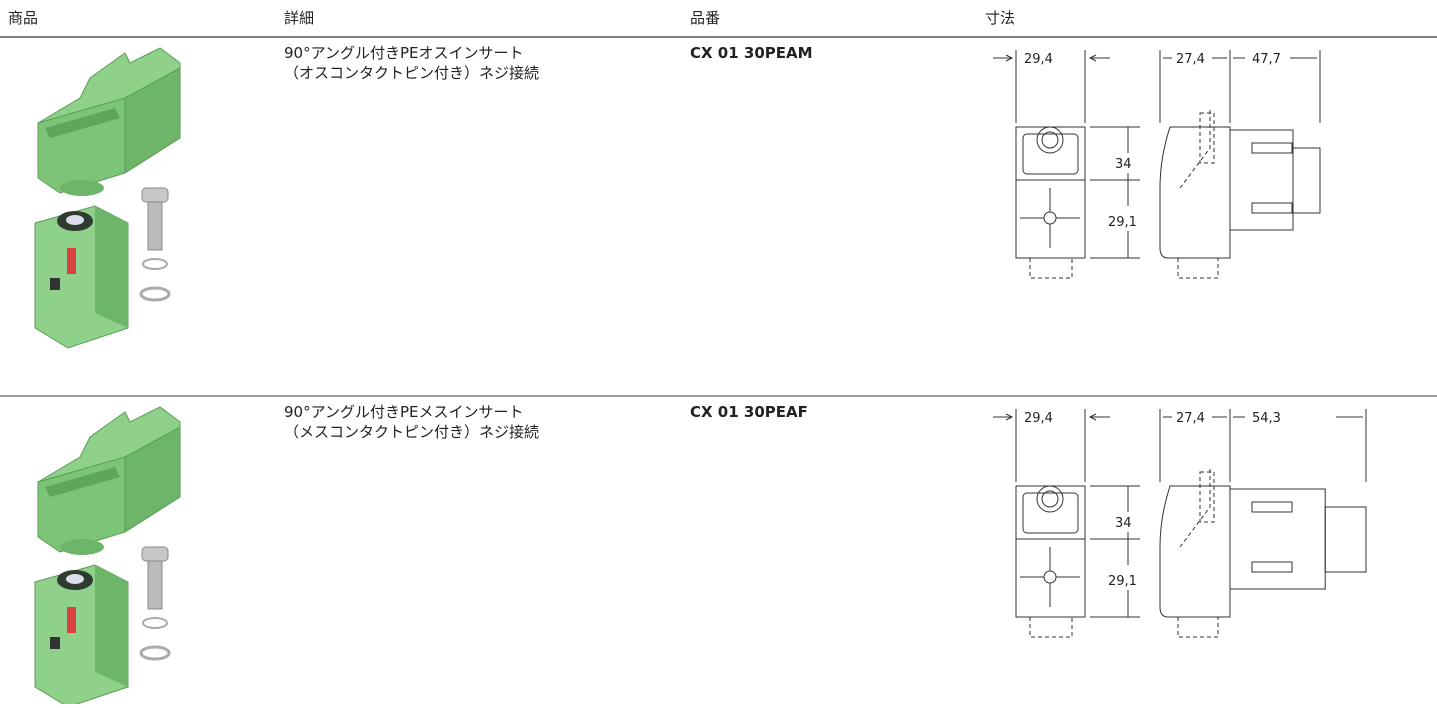  What do you see at coordinates (1000, 18) in the screenshot?
I see `column-header: 寸法` at bounding box center [1000, 18].